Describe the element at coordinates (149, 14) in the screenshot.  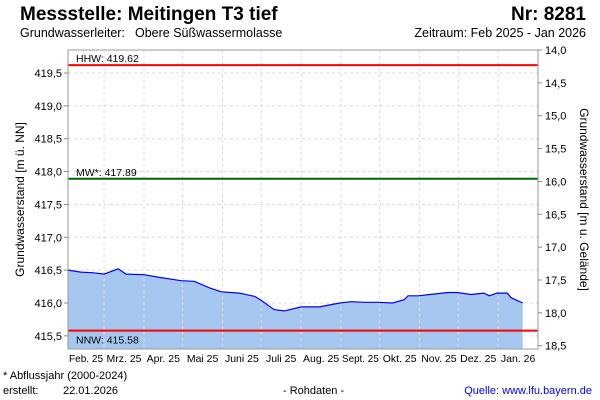
I see `station-title: Messstelle: Meitingen T3 tief` at that location.